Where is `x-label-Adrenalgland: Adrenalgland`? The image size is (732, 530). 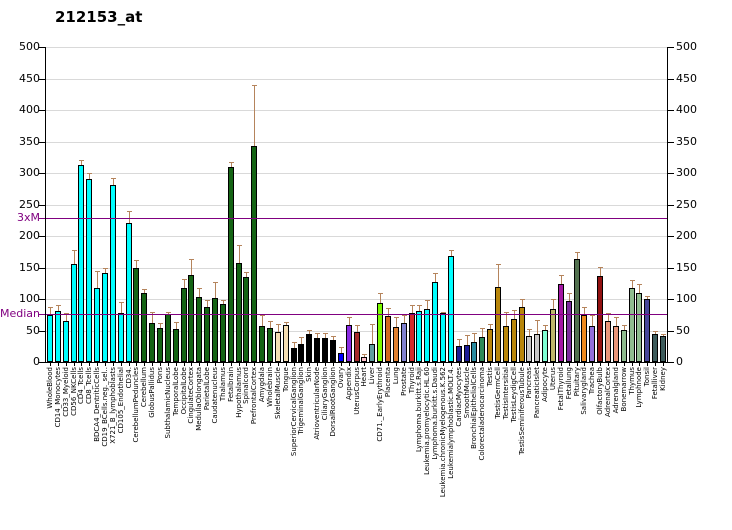
x-label-Adrenalgland: Adrenalgland is located at coordinates (615, 390).